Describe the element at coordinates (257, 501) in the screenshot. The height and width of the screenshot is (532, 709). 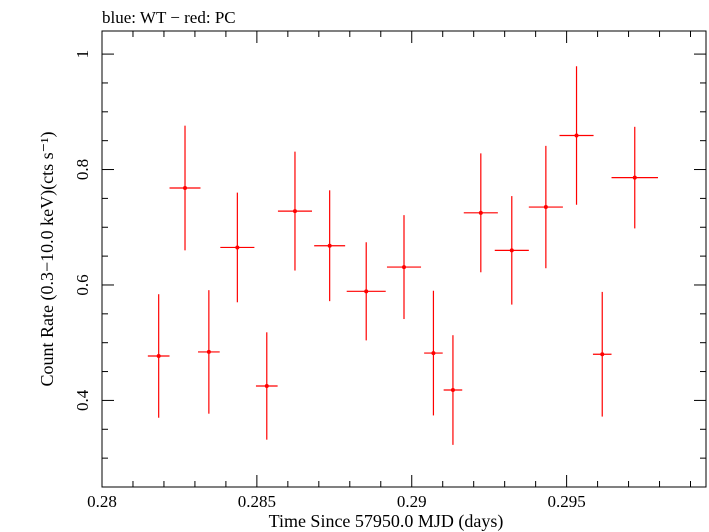
I see `x-tick-label: 0.285` at that location.